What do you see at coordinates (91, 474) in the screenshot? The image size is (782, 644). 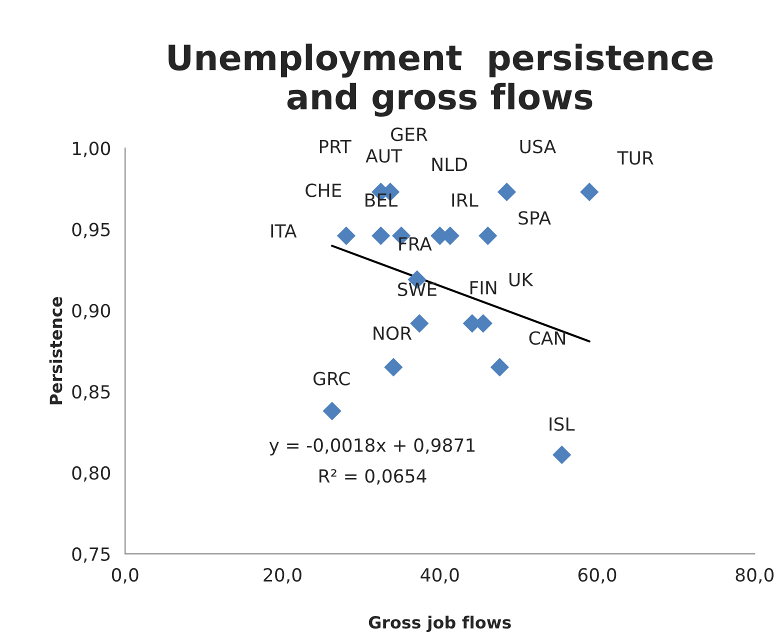 I see `y-tick-label: 0,80` at bounding box center [91, 474].